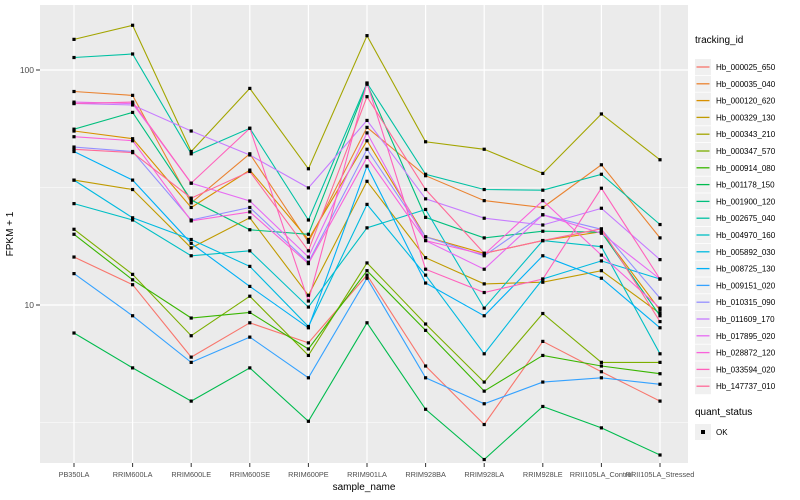  Describe the element at coordinates (746, 67) in the screenshot. I see `legend-label: Hb_000025_650` at that location.